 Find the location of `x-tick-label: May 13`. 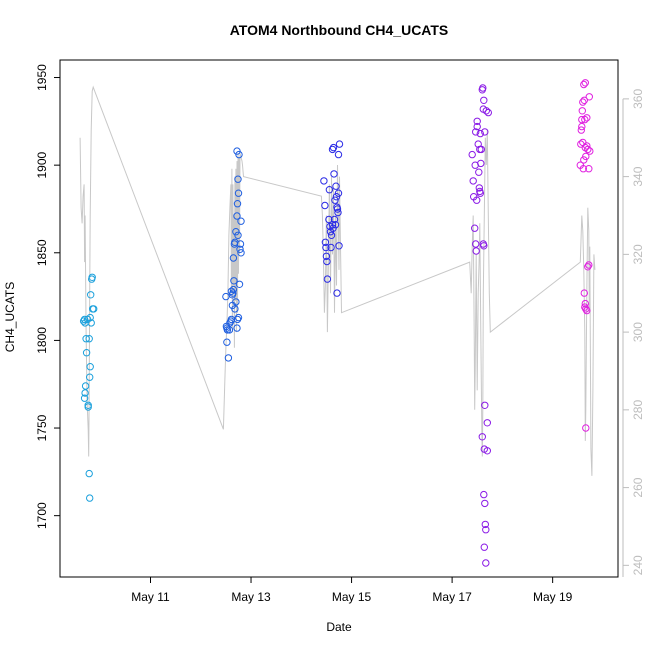

x-tick-label: May 13 is located at coordinates (251, 597).